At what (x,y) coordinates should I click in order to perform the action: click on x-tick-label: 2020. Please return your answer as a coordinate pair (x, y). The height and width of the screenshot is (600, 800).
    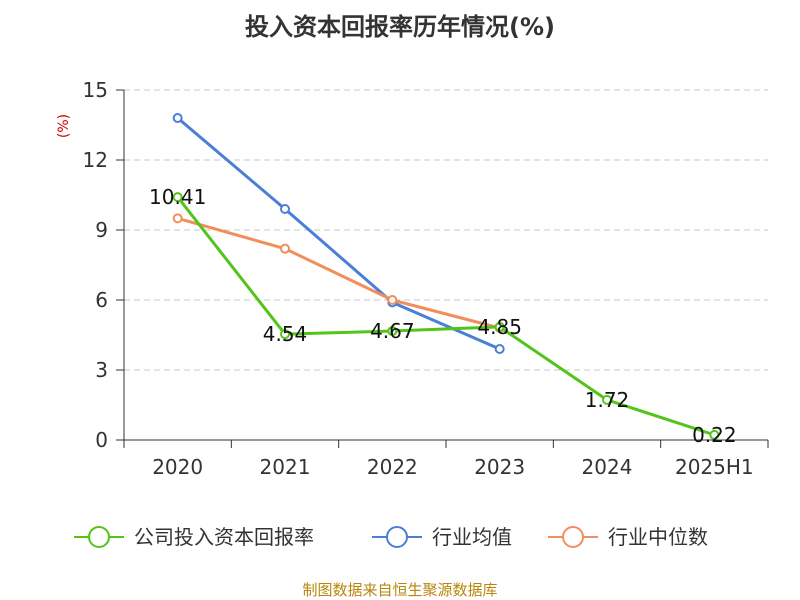
    Looking at the image, I should click on (177, 467).